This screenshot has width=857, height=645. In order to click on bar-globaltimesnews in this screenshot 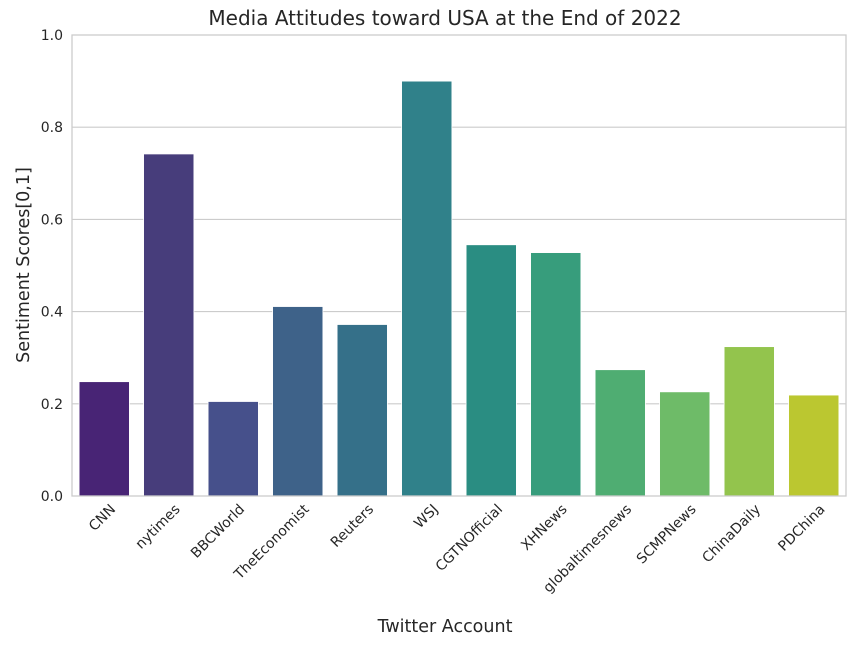, I will do `click(620, 433)`.